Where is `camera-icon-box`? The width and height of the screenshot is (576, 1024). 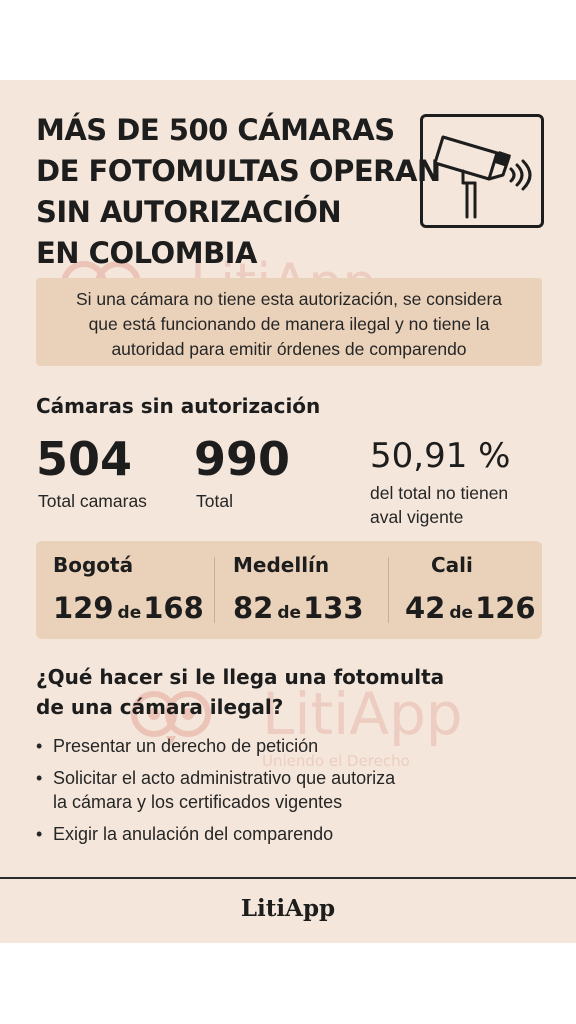
camera-icon-box is located at coordinates (482, 171).